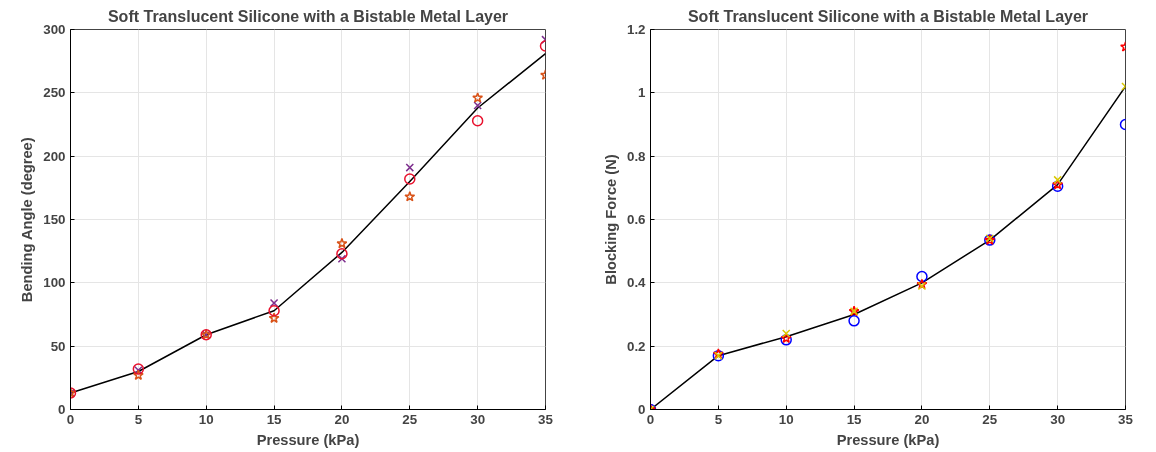 This screenshot has width=1156, height=452. Describe the element at coordinates (54, 156) in the screenshot. I see `y-tick-label: 200` at that location.